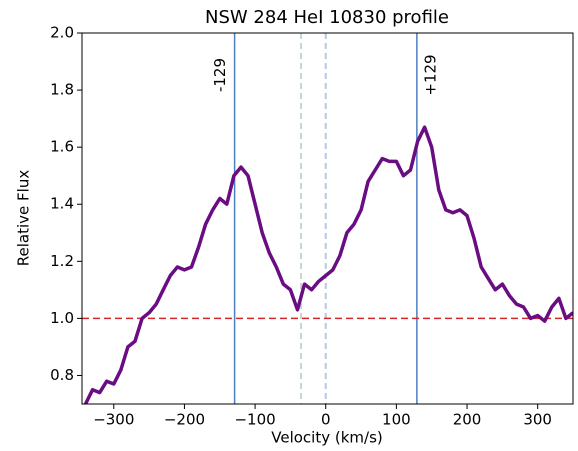 The height and width of the screenshot is (451, 578). I want to click on y-tick-label: 1.4, so click(62, 204).